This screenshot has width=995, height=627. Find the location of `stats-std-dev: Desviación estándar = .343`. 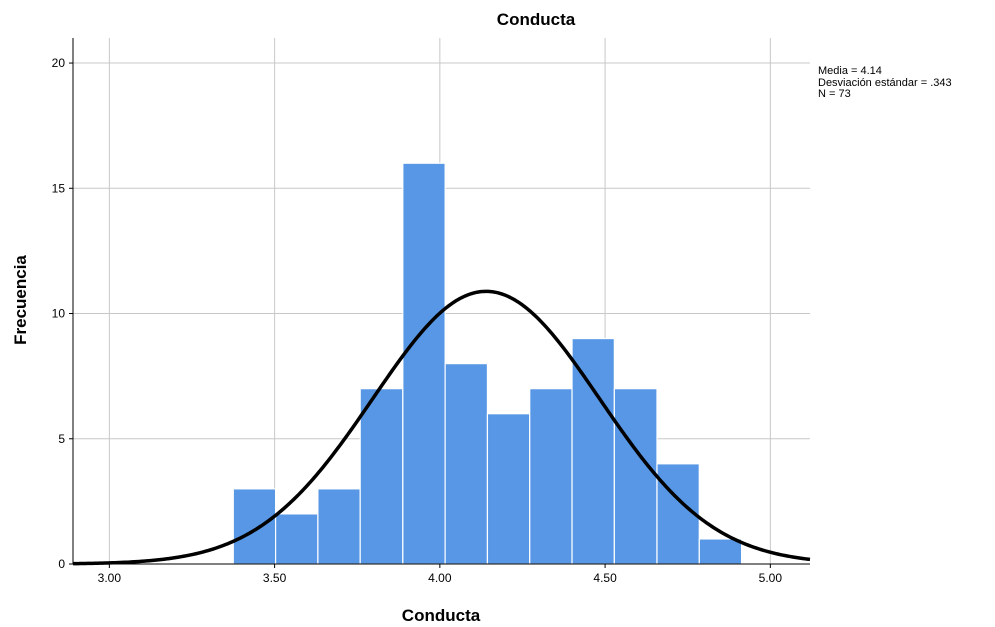

stats-std-dev: Desviación estándar = .343 is located at coordinates (885, 82).